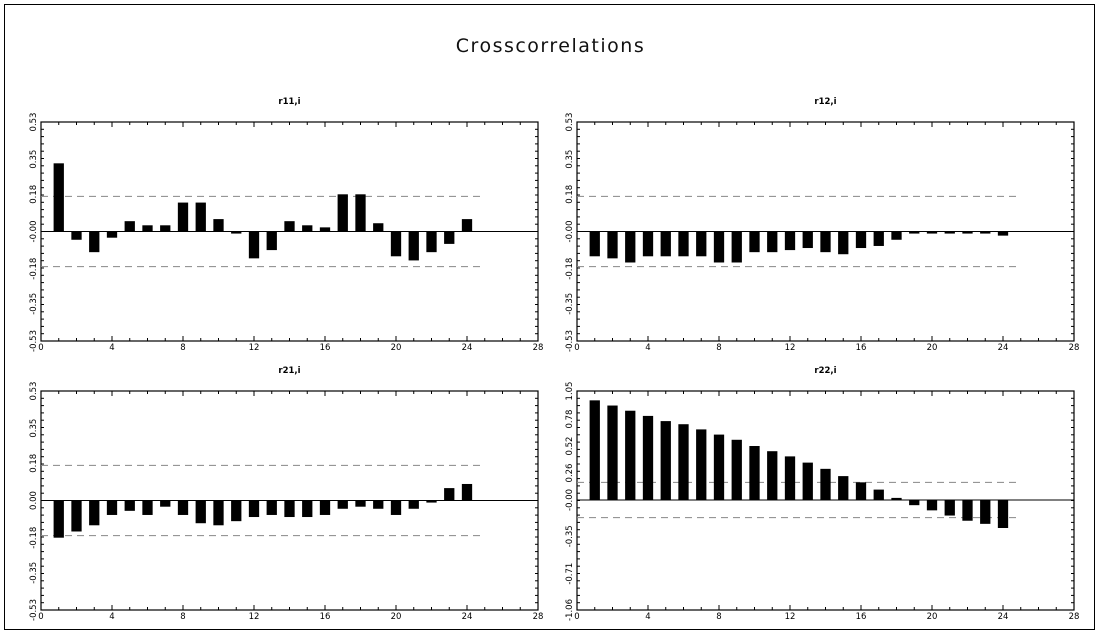  Describe the element at coordinates (570, 446) in the screenshot. I see `y-tick-label: 0.52` at that location.